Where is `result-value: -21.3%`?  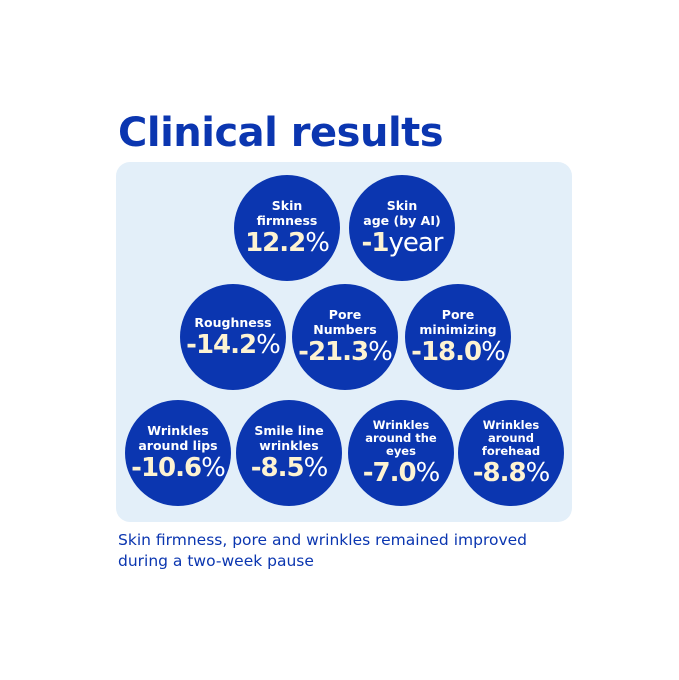
result-value: -21.3% is located at coordinates (345, 352).